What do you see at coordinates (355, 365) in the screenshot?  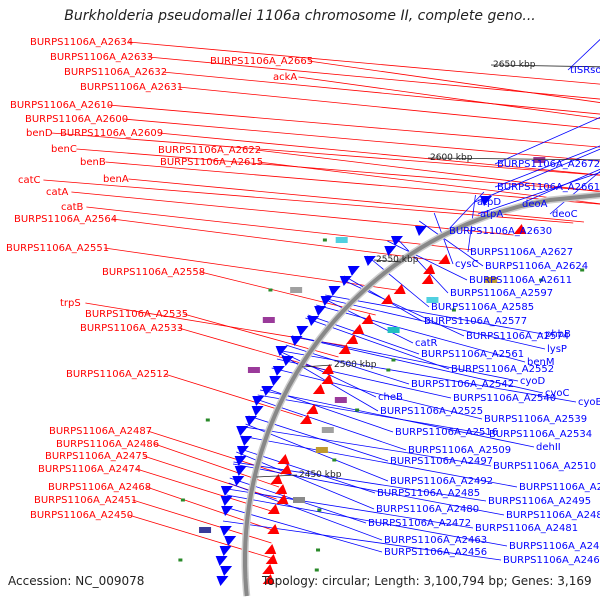 I see `kbp-label: 2500 kbp` at bounding box center [355, 365].